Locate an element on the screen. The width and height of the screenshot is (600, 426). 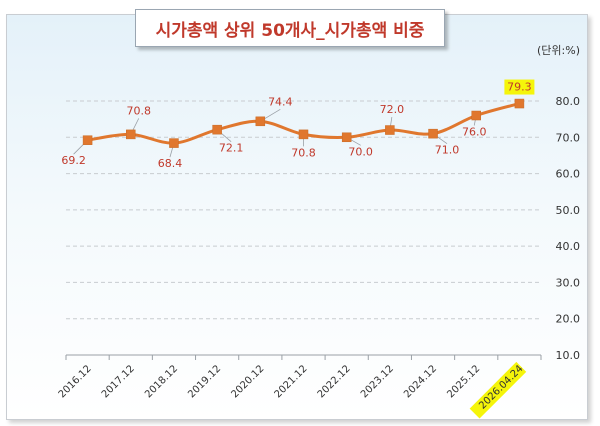
x-tick-label: 2024.12 is located at coordinates (420, 381).